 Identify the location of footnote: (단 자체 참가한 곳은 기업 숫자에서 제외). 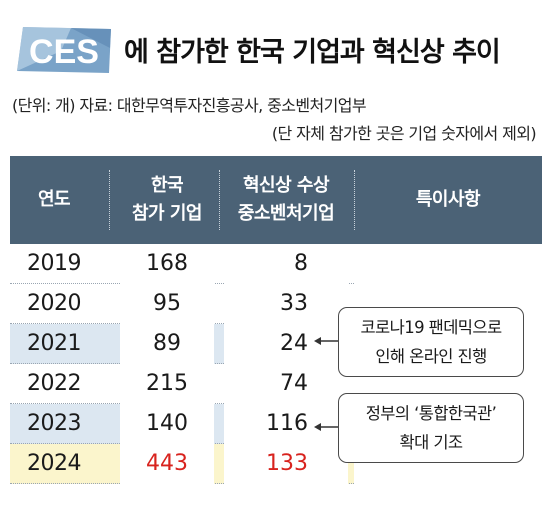
(404, 133).